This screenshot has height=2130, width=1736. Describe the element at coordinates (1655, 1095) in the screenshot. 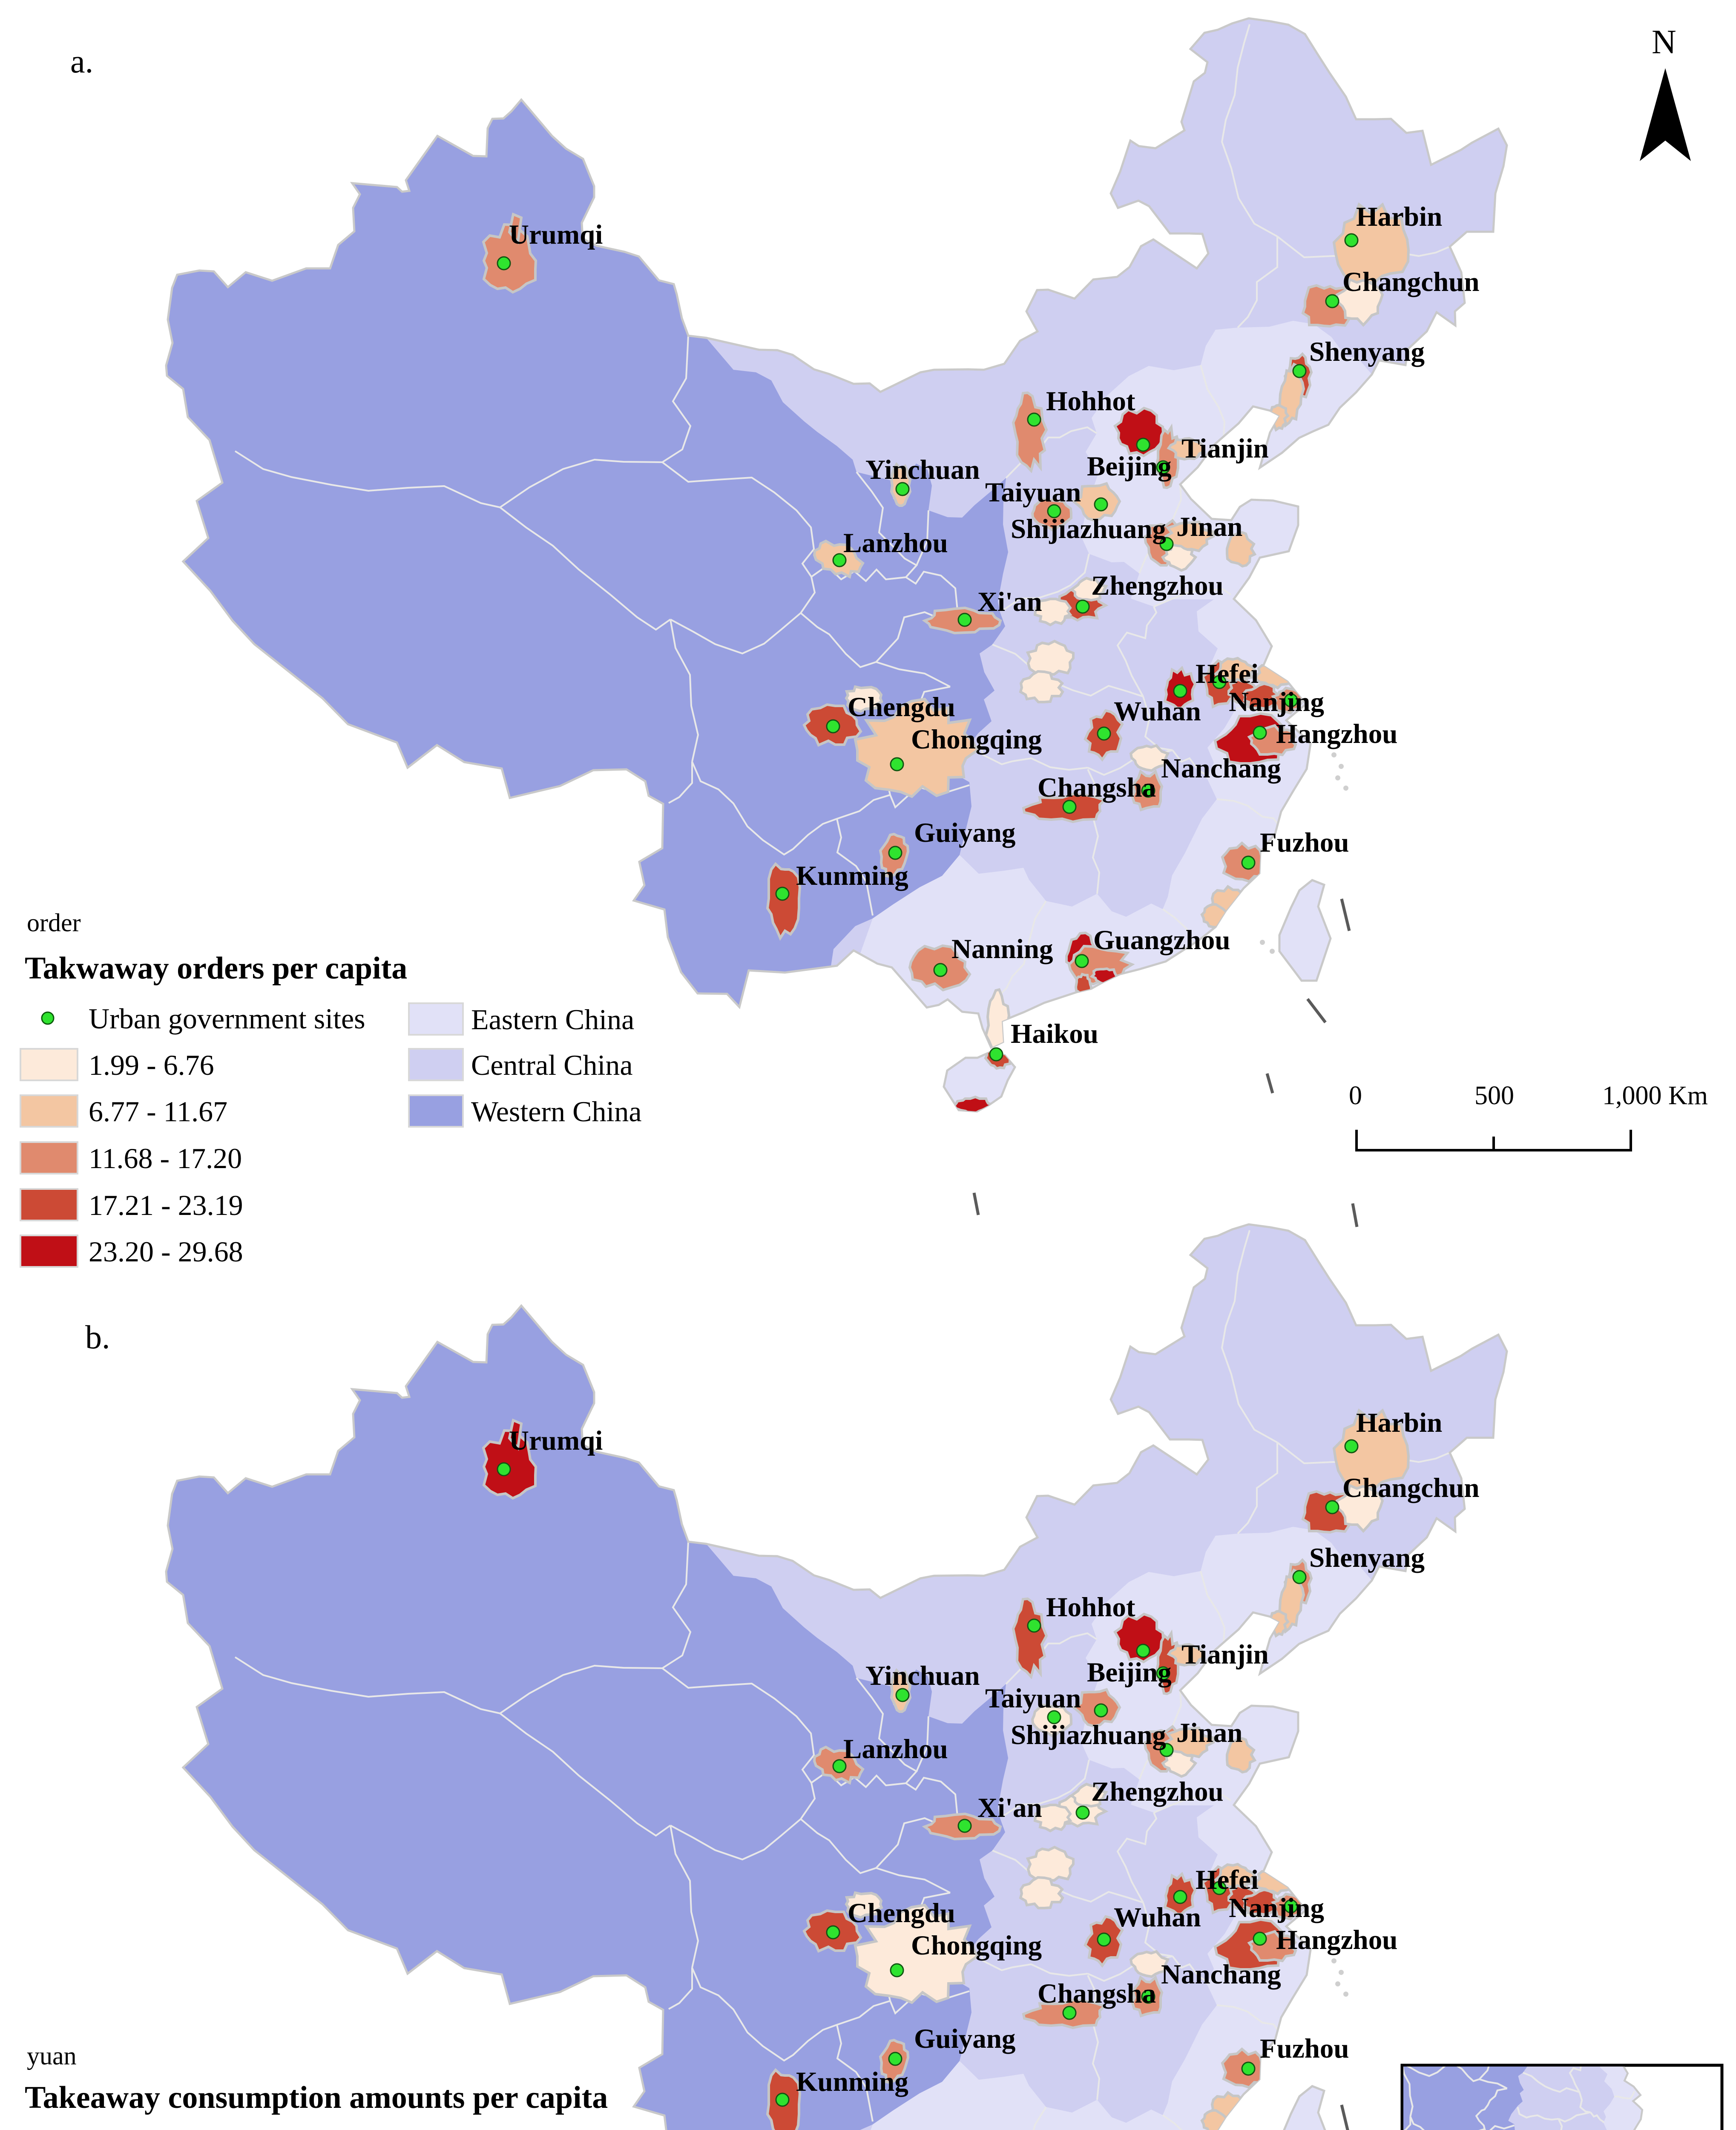

I see `svg-text: 1,000 Km` at that location.